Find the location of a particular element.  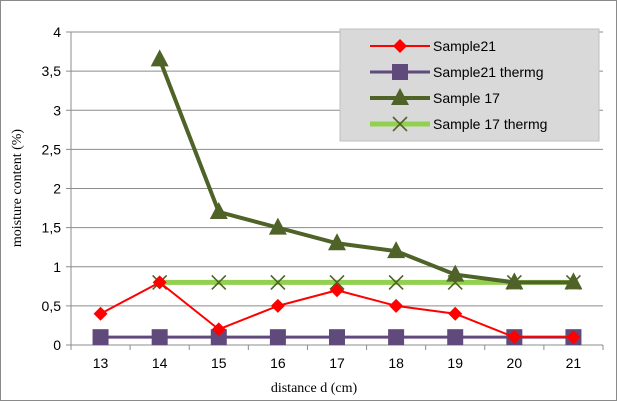

x-tick-label: 17 is located at coordinates (337, 363).